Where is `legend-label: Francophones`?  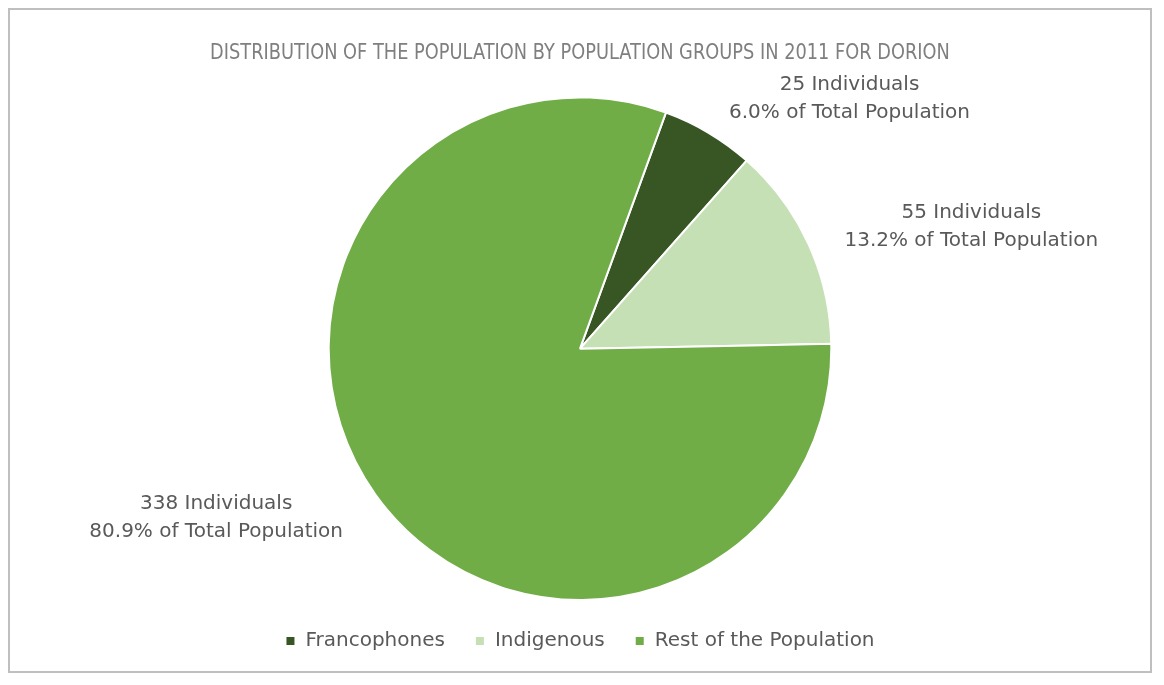 legend-label: Francophones is located at coordinates (375, 639).